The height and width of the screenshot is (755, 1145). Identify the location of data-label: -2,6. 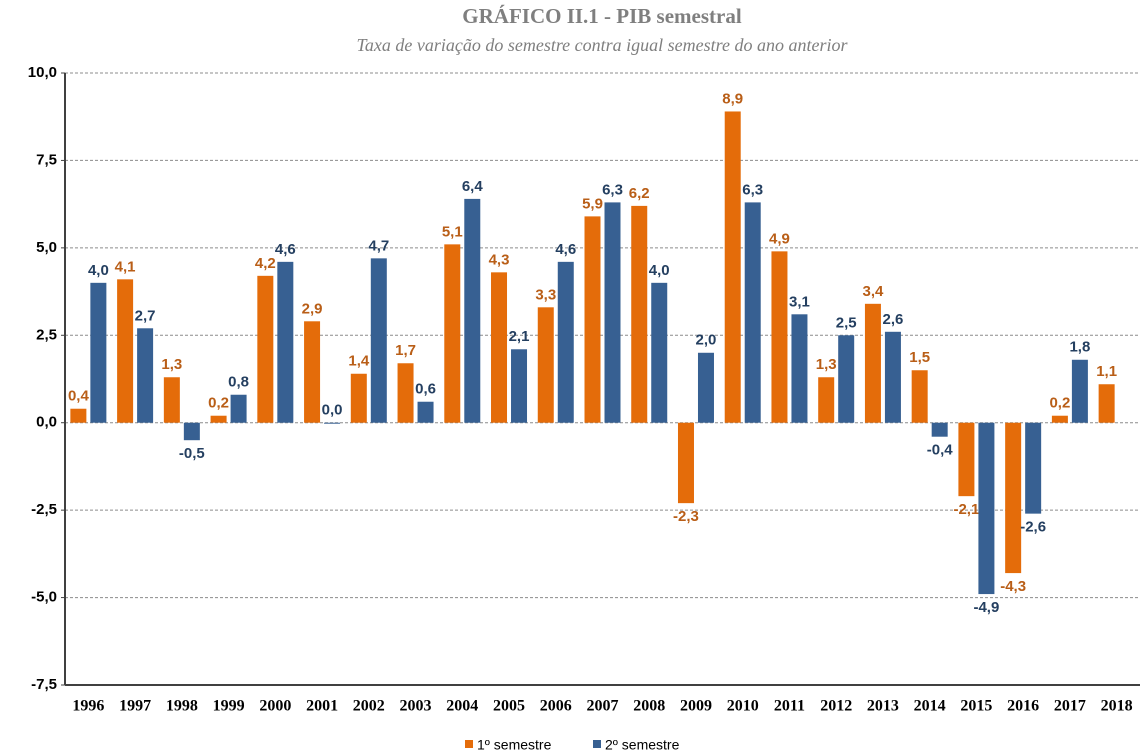
(1033, 527).